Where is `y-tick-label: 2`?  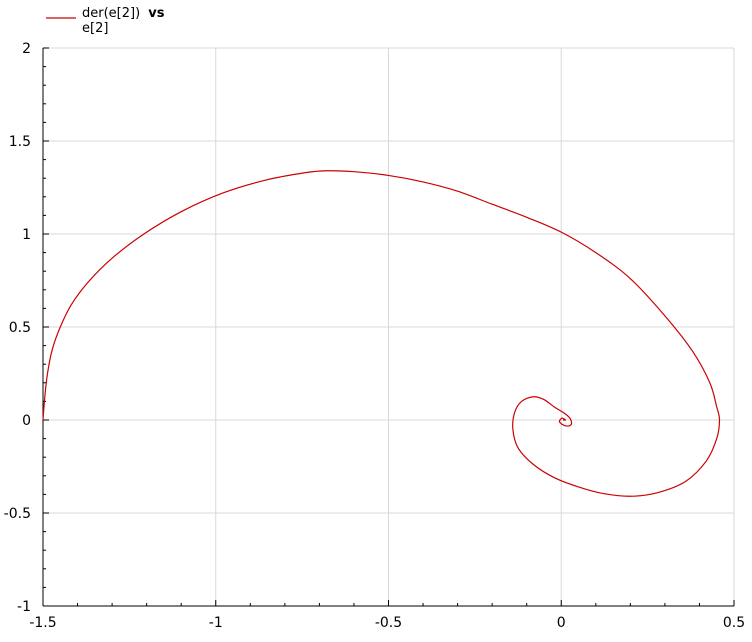
y-tick-label: 2 is located at coordinates (26, 49).